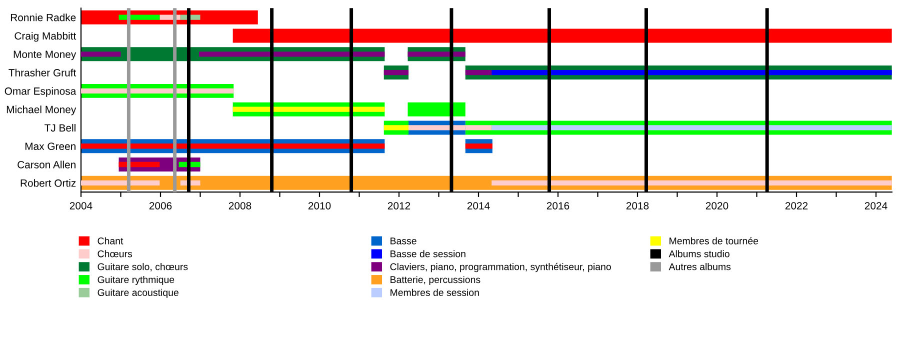 This screenshot has width=900, height=340. I want to click on x-tick-label: 2004, so click(81, 206).